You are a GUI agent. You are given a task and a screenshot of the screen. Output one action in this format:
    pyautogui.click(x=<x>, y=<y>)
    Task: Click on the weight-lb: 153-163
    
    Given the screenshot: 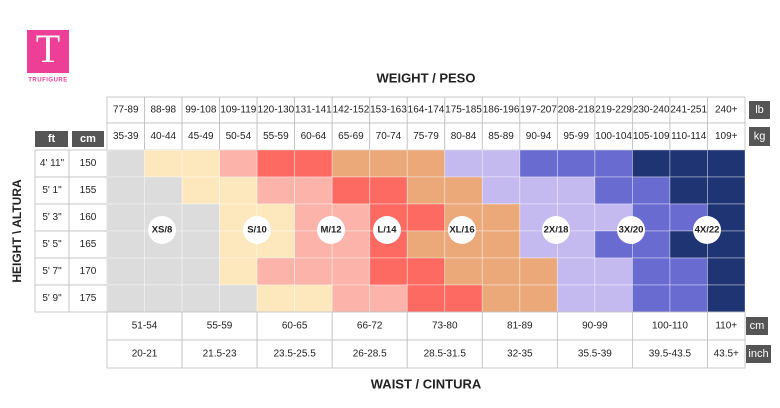 What is the action you would take?
    pyautogui.click(x=388, y=110)
    